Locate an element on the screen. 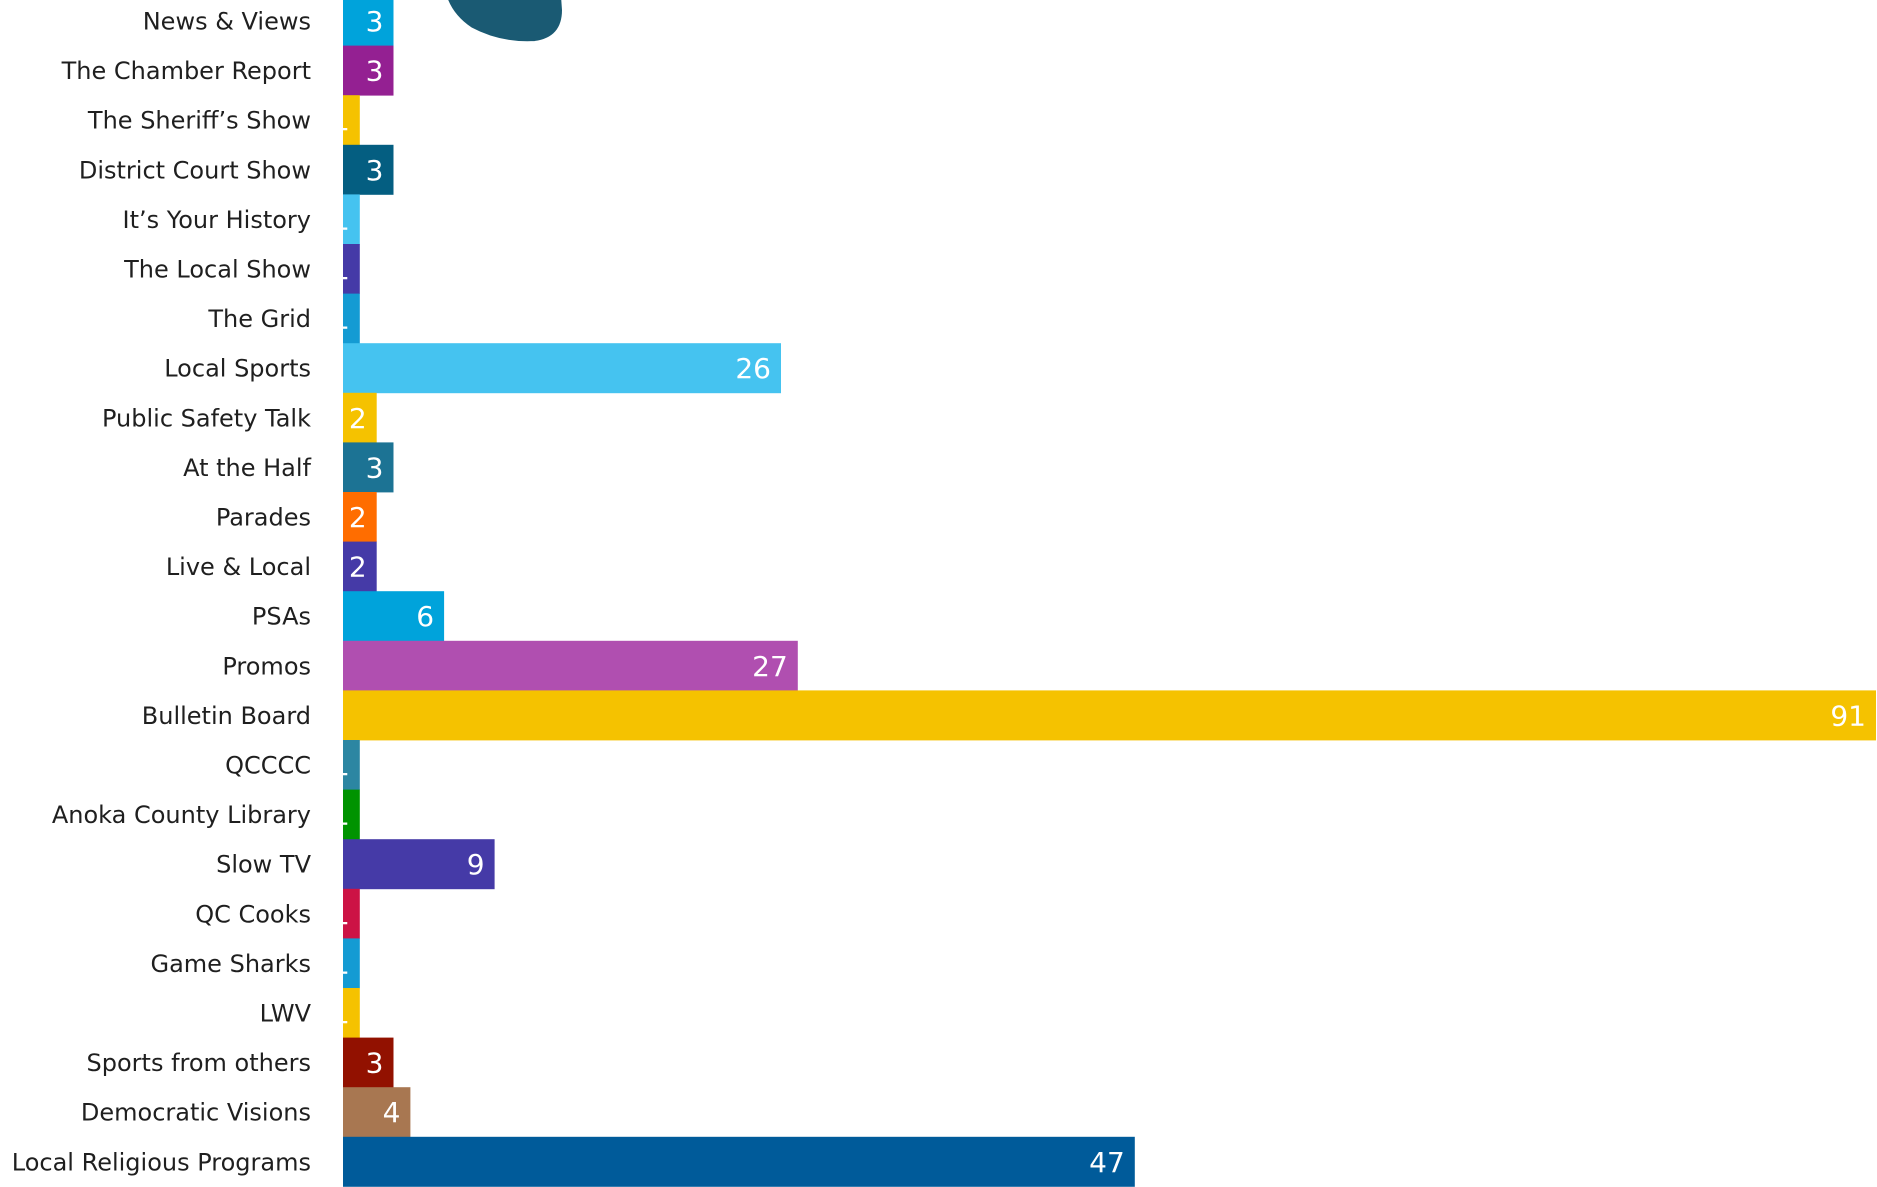 The width and height of the screenshot is (1877, 1187). category-label-lwv: LWV is located at coordinates (286, 1014).